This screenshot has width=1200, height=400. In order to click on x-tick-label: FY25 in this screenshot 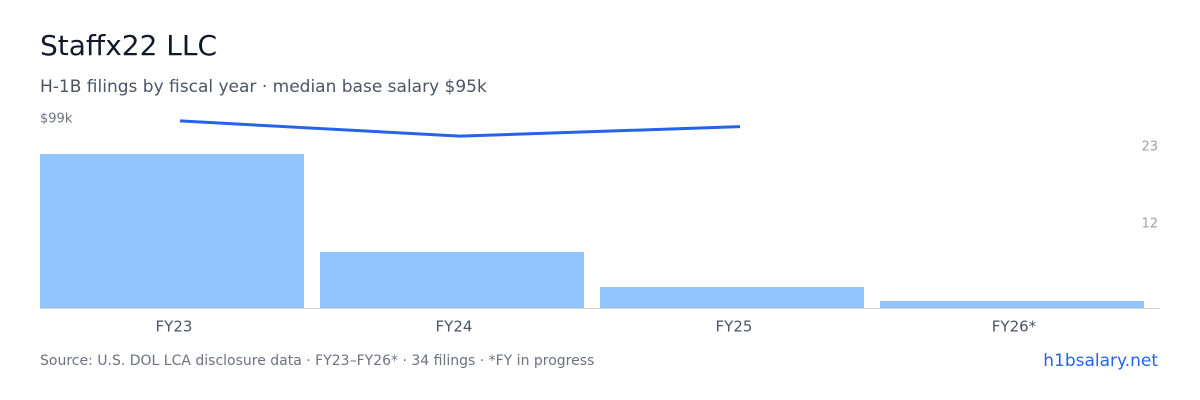, I will do `click(734, 327)`.